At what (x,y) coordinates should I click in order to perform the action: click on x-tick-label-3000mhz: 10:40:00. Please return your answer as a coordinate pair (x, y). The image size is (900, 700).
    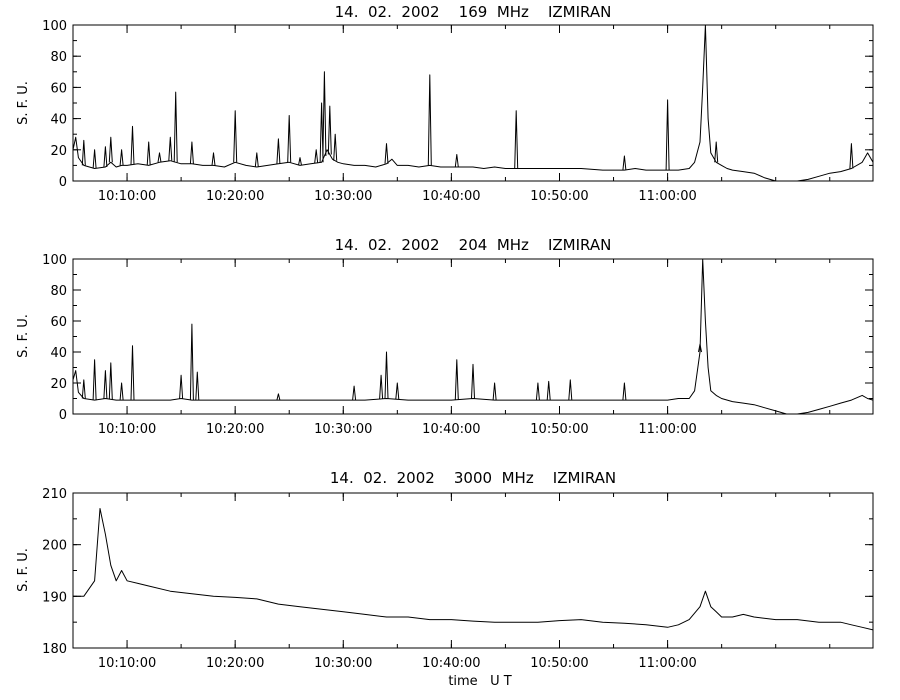
    Looking at the image, I should click on (451, 663).